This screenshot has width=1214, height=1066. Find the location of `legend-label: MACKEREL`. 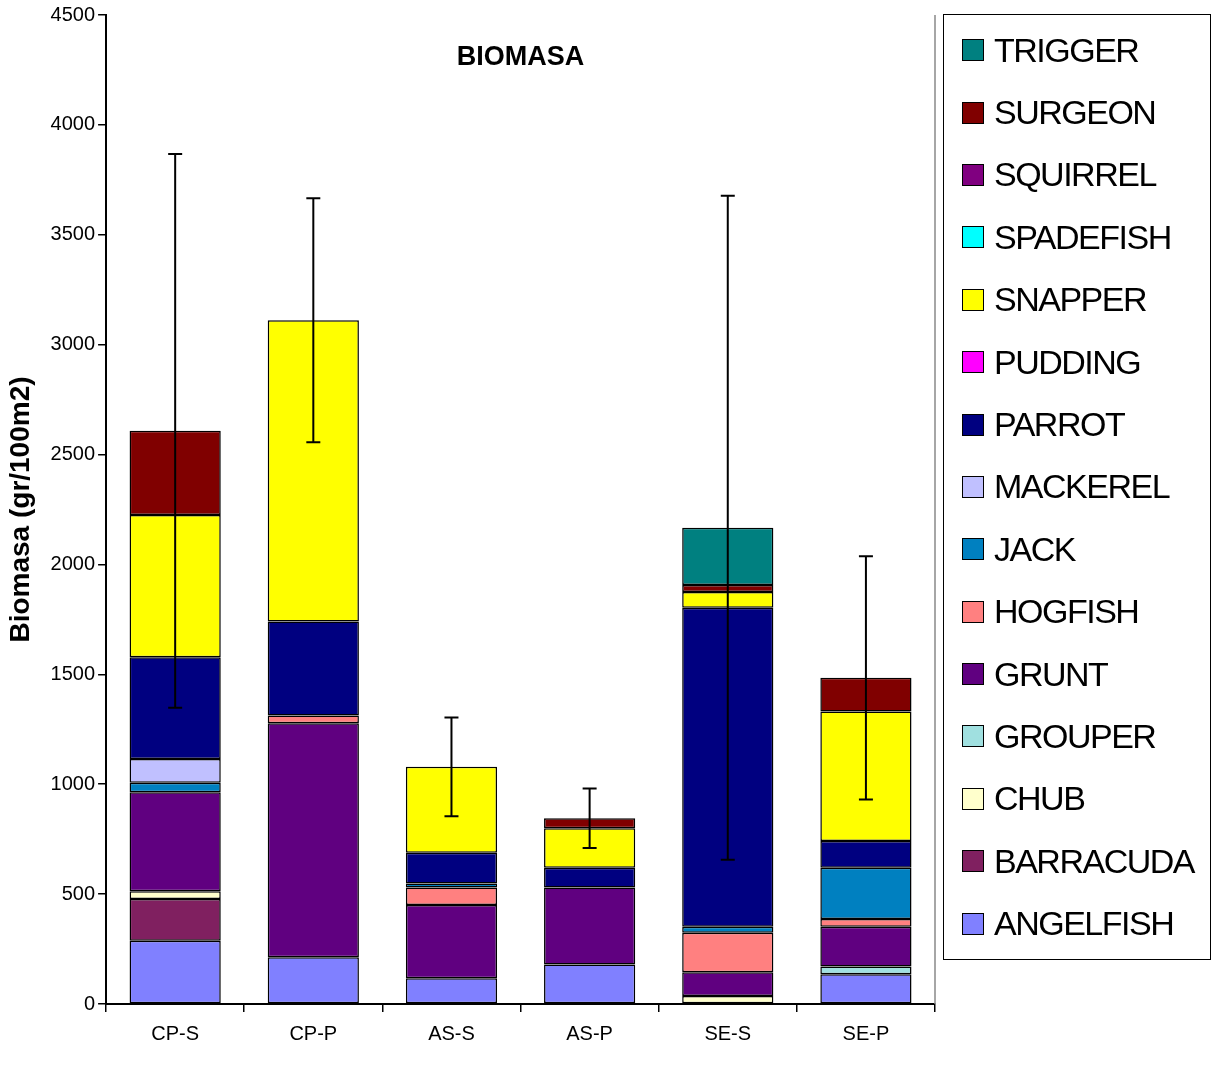

legend-label: MACKEREL is located at coordinates (1082, 487).